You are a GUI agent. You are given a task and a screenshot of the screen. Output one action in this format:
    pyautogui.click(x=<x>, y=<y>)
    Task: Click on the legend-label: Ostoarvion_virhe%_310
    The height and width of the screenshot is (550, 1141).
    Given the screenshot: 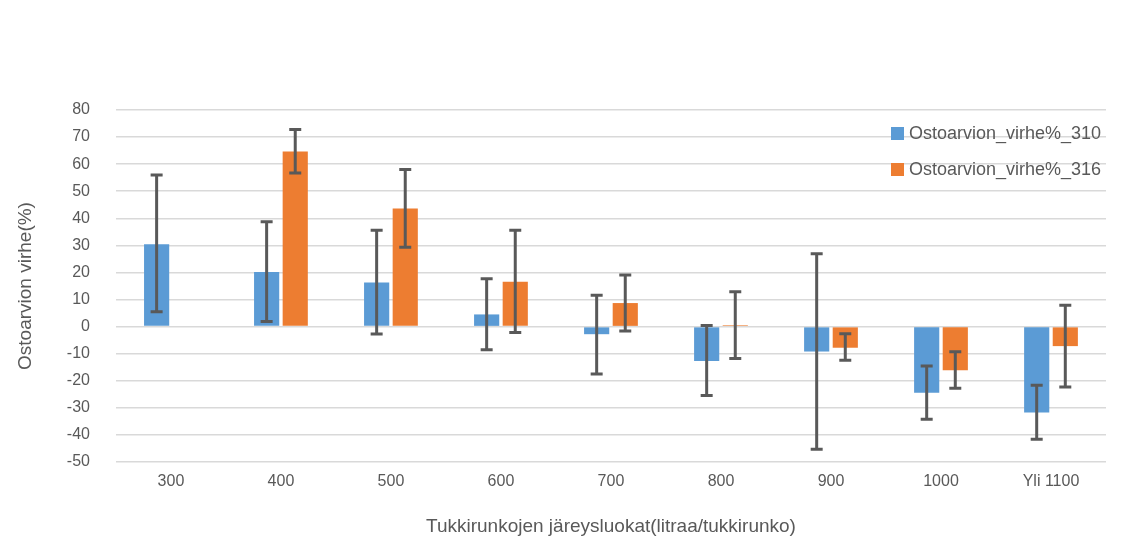 What is the action you would take?
    pyautogui.click(x=1004, y=133)
    